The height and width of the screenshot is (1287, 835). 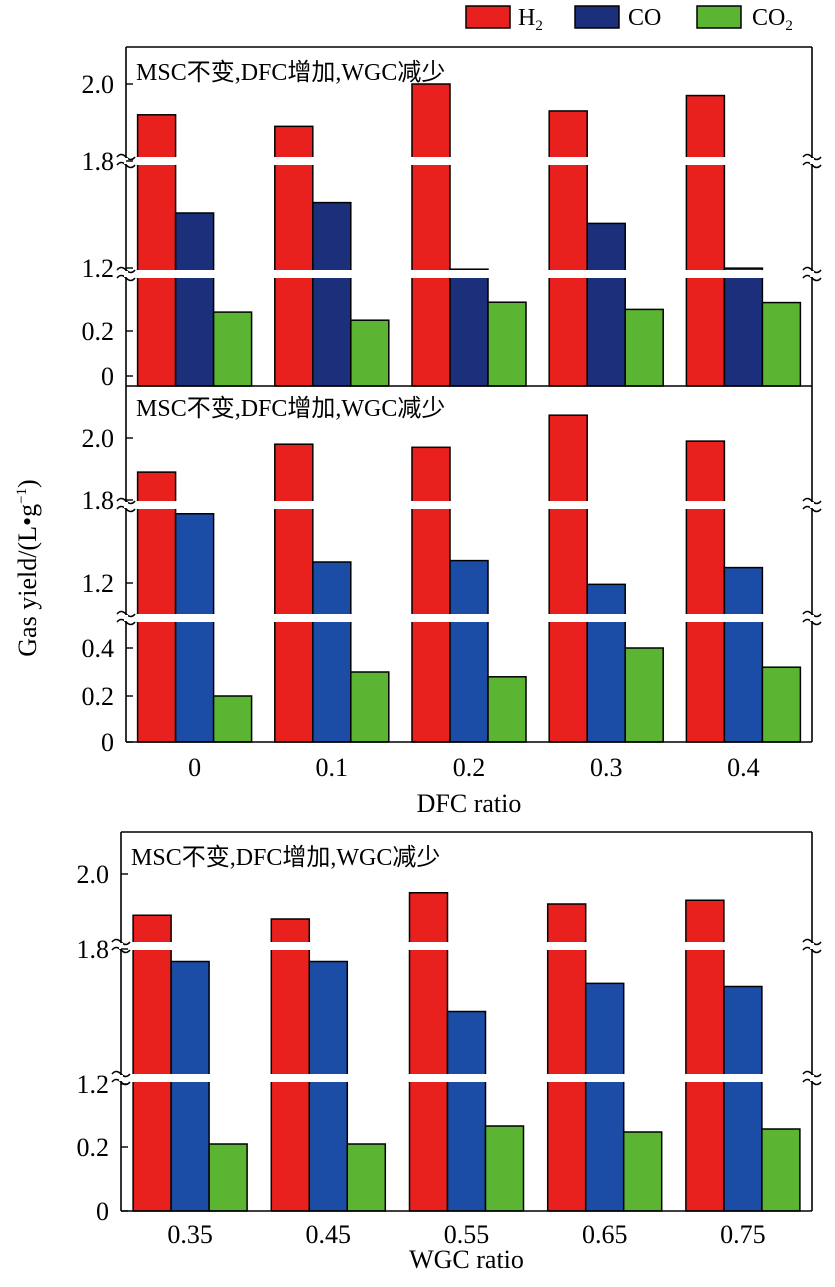 I want to click on x-axis-label: WGC ratio, so click(x=466, y=1259).